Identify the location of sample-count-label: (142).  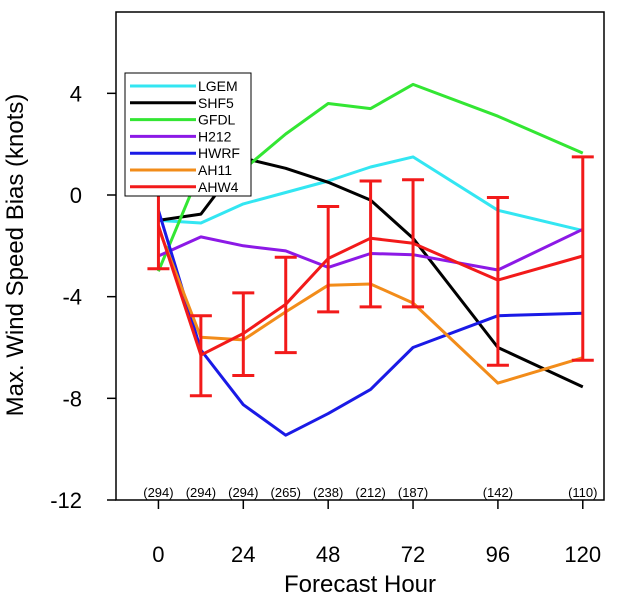
(498, 492).